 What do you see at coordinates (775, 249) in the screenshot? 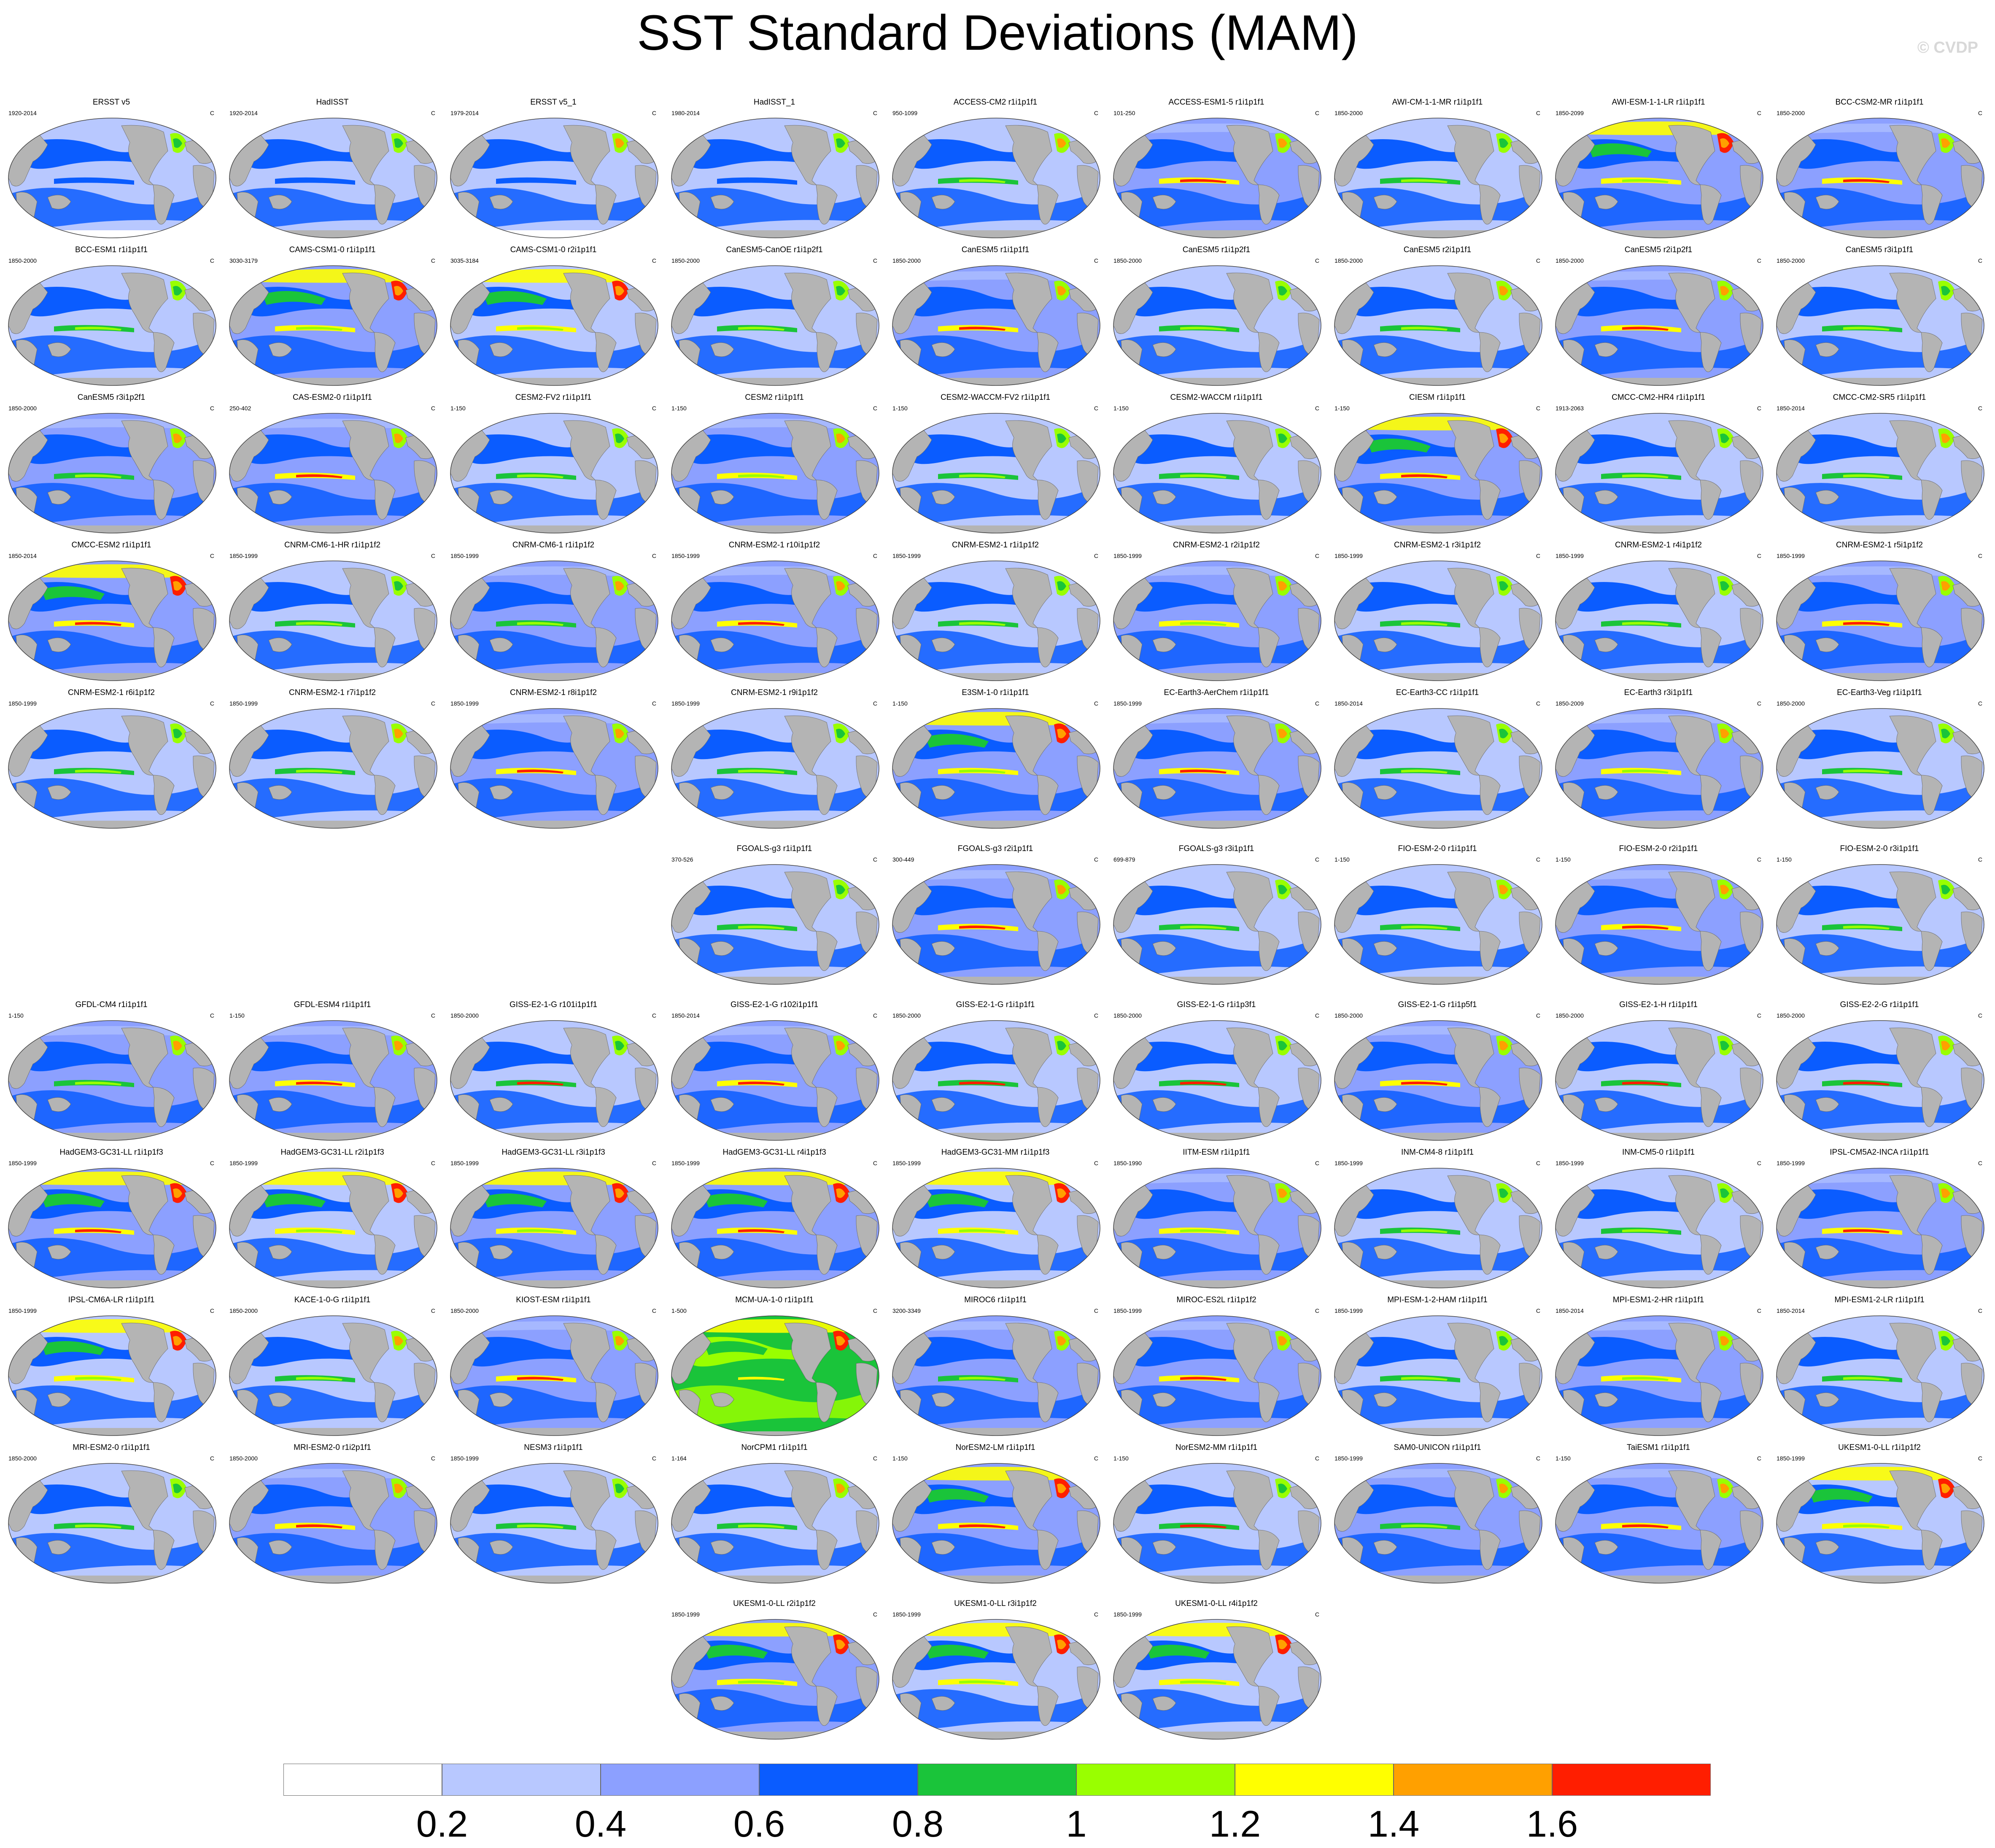
I see `panel-title: CanESM5-CanOE r1i1p2f1` at bounding box center [775, 249].